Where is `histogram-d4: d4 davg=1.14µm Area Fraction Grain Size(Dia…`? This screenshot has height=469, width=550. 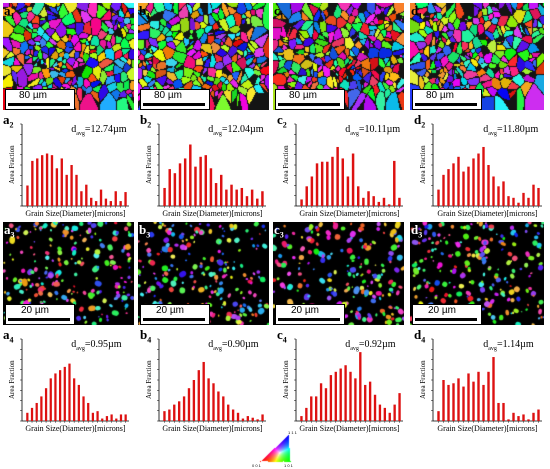 histogram-d4: d4 davg=1.14µm Area Fraction Grain Size(Dia… is located at coordinates (480, 381).